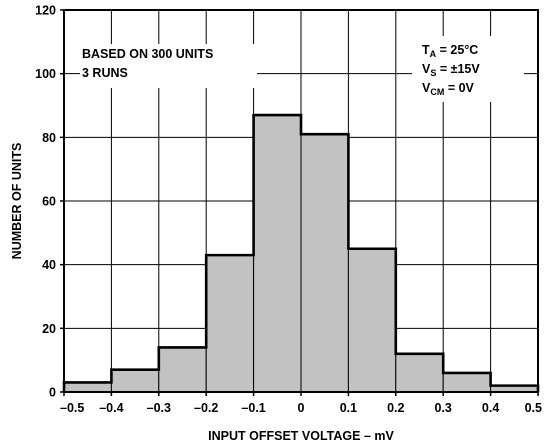 The image size is (558, 446). Describe the element at coordinates (301, 436) in the screenshot. I see `x-axis-label: INPUT OFFSET VOLTAGE – mV` at that location.